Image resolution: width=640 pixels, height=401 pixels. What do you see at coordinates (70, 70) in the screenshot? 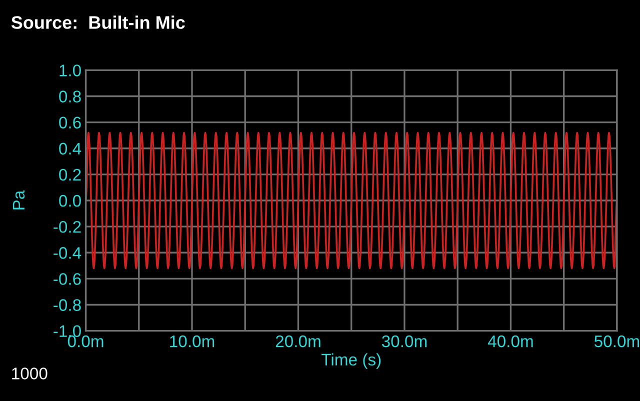
I see `y-tick-label: 1.0` at bounding box center [70, 70].